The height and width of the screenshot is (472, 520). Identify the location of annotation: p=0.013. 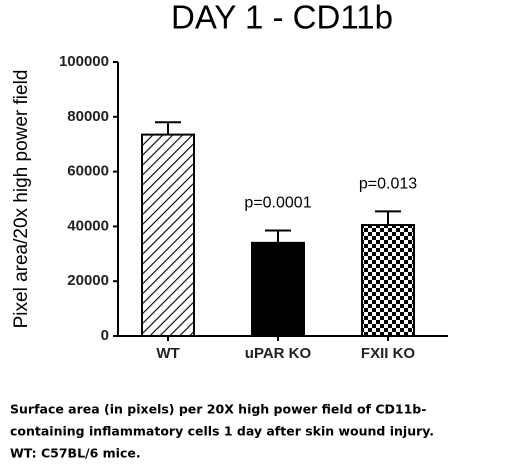
(388, 184).